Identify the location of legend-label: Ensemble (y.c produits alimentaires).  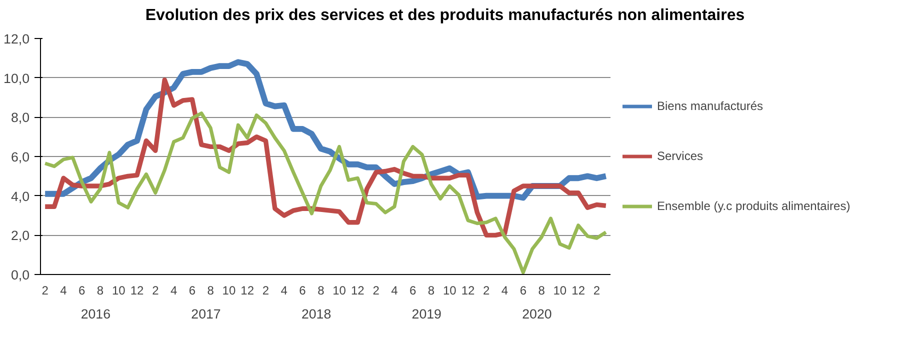
(753, 205).